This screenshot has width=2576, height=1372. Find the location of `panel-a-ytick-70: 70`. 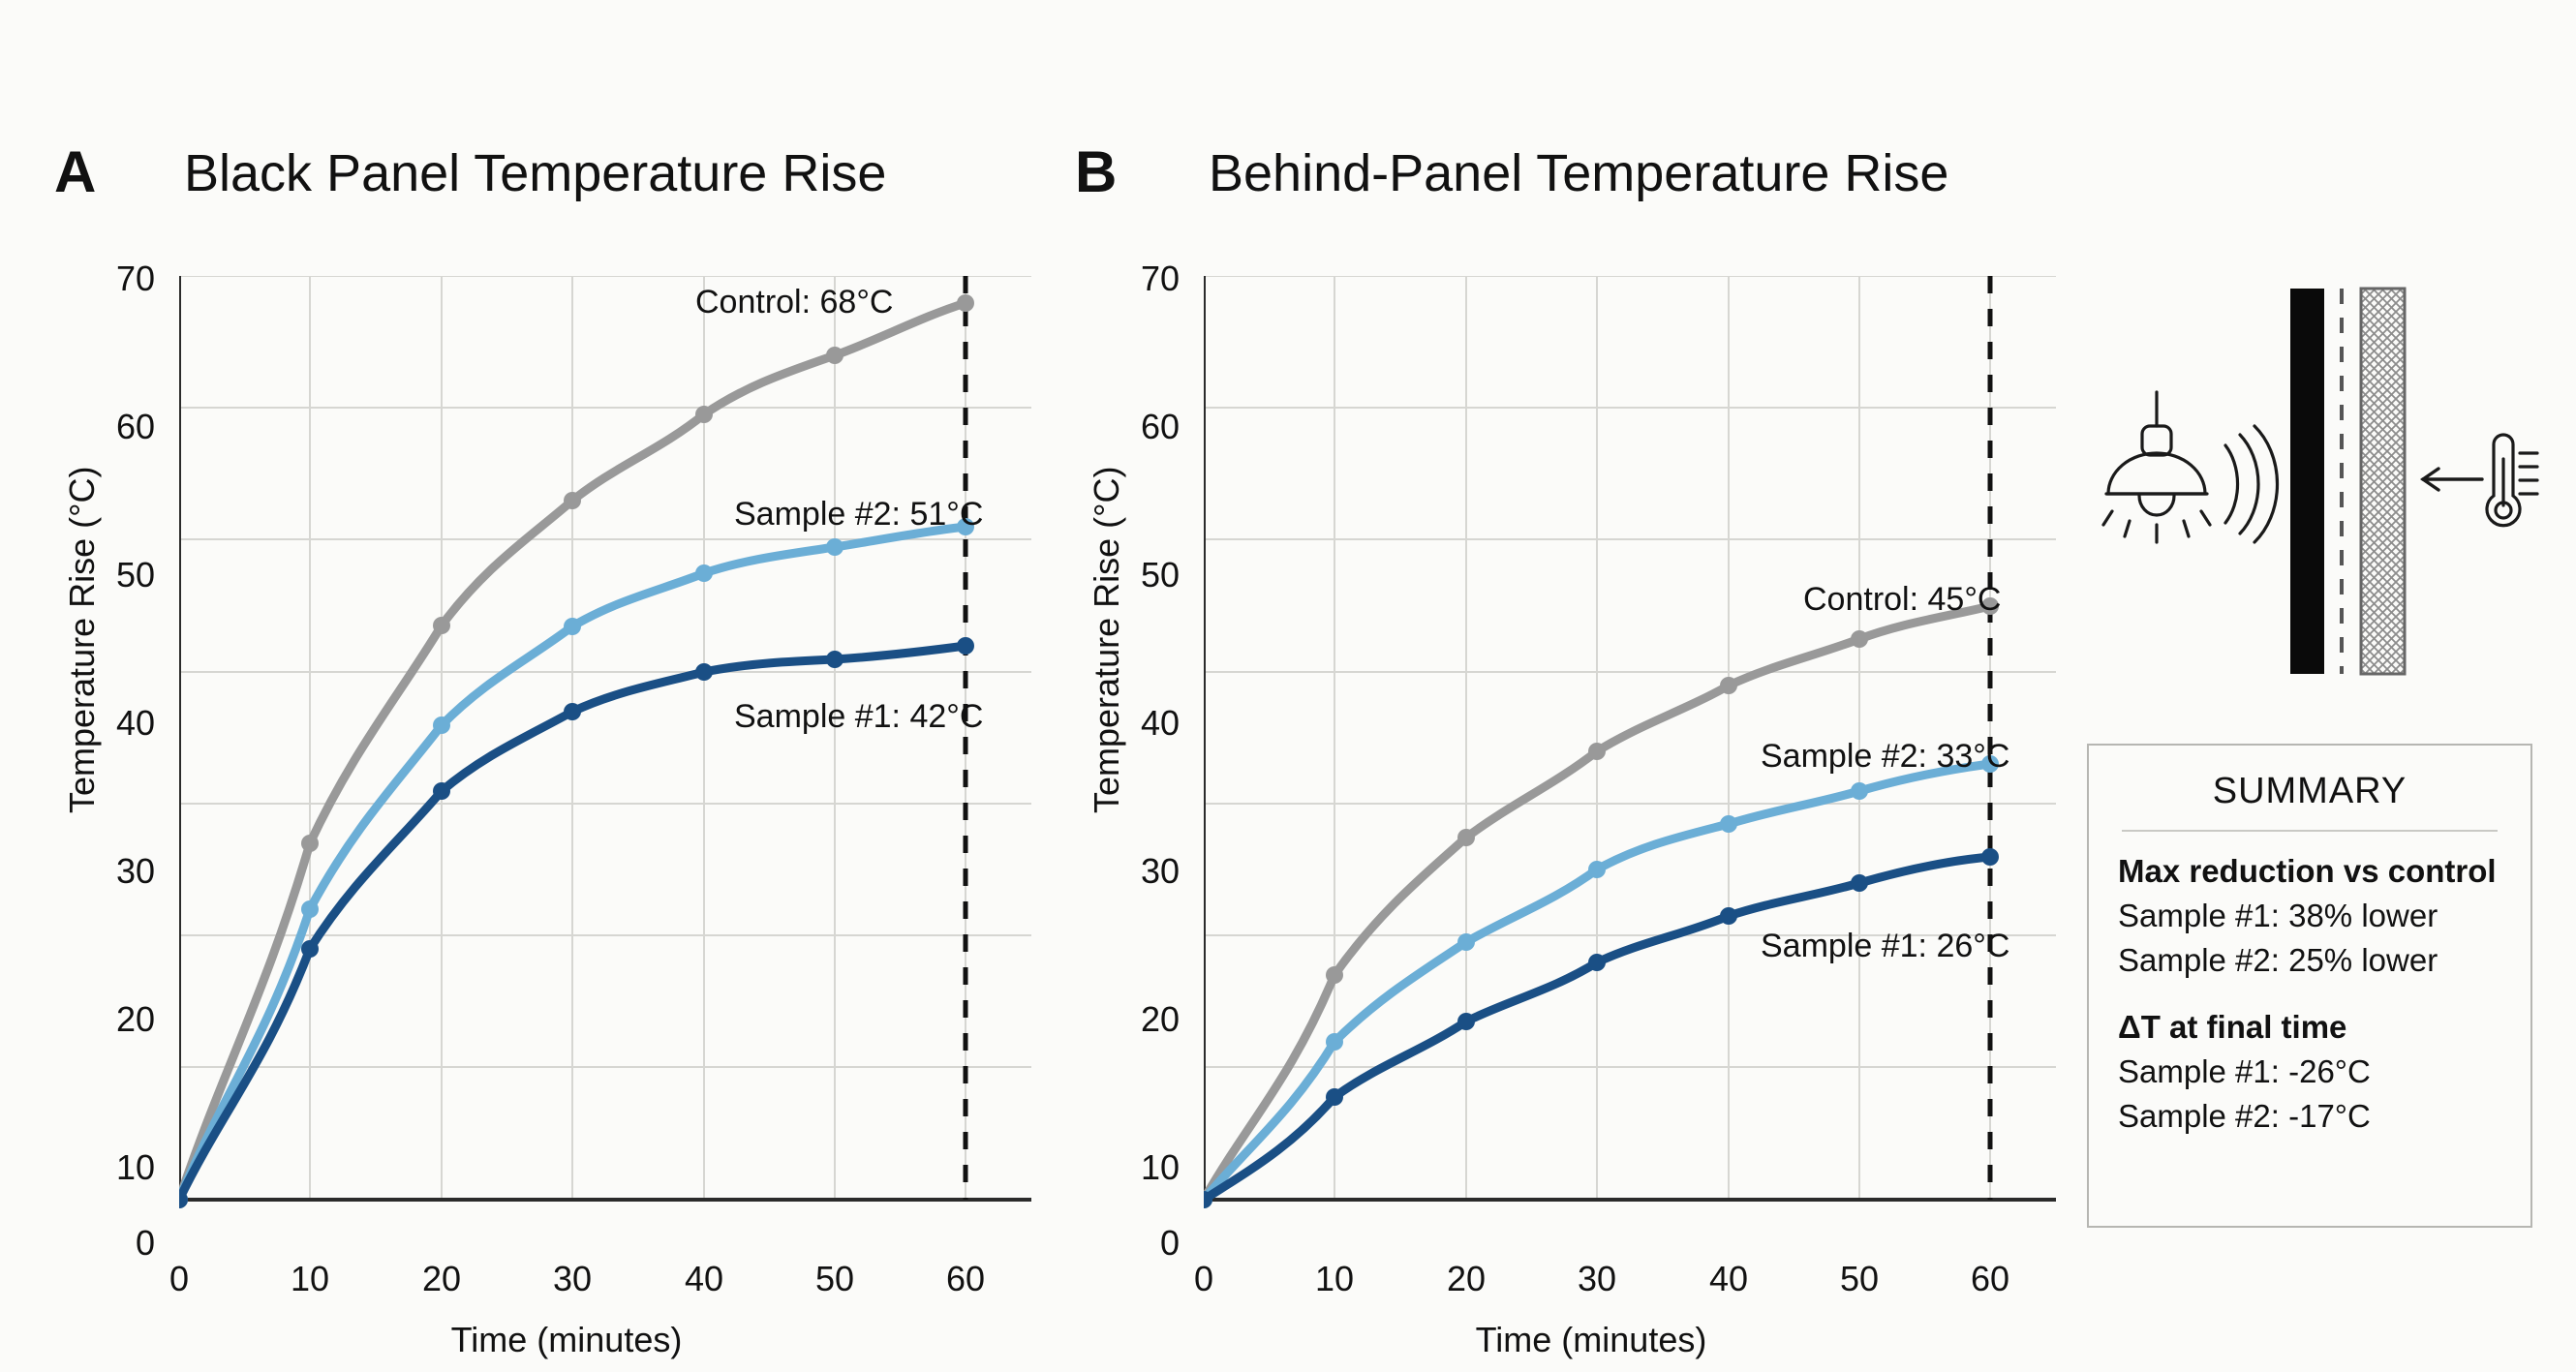

panel-a-ytick-70: 70 is located at coordinates (135, 279).